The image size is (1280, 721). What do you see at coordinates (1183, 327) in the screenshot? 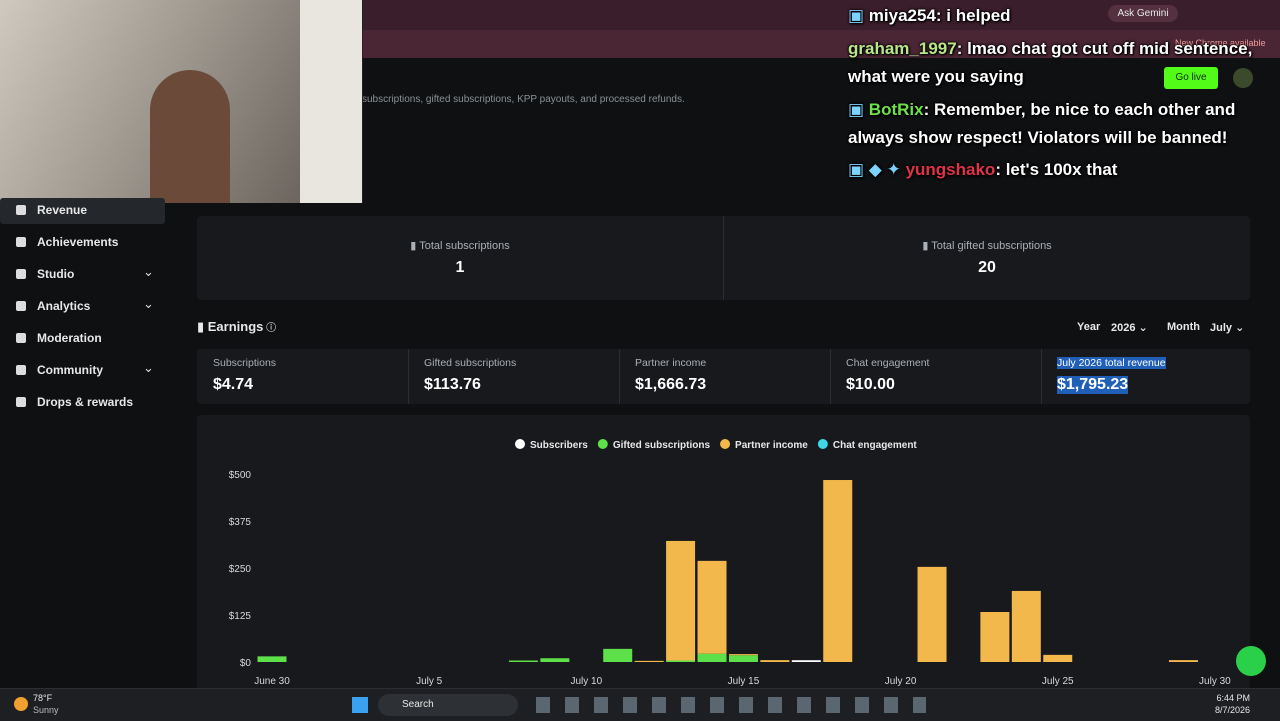
I see `month-label: Month` at bounding box center [1183, 327].